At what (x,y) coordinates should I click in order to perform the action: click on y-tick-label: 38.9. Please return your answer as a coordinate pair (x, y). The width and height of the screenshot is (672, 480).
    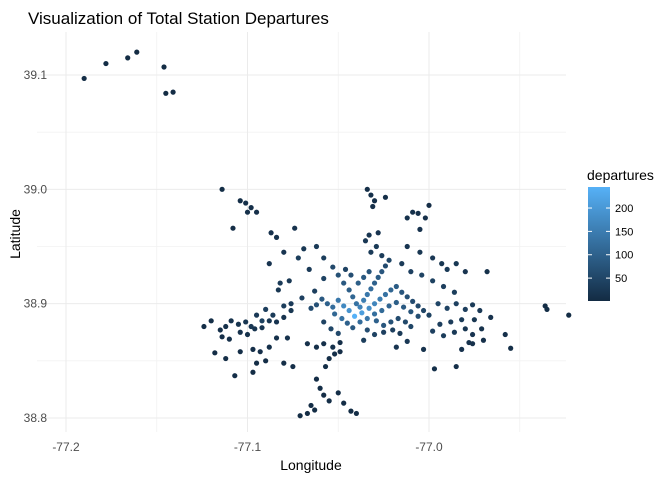
    Looking at the image, I should click on (36, 304).